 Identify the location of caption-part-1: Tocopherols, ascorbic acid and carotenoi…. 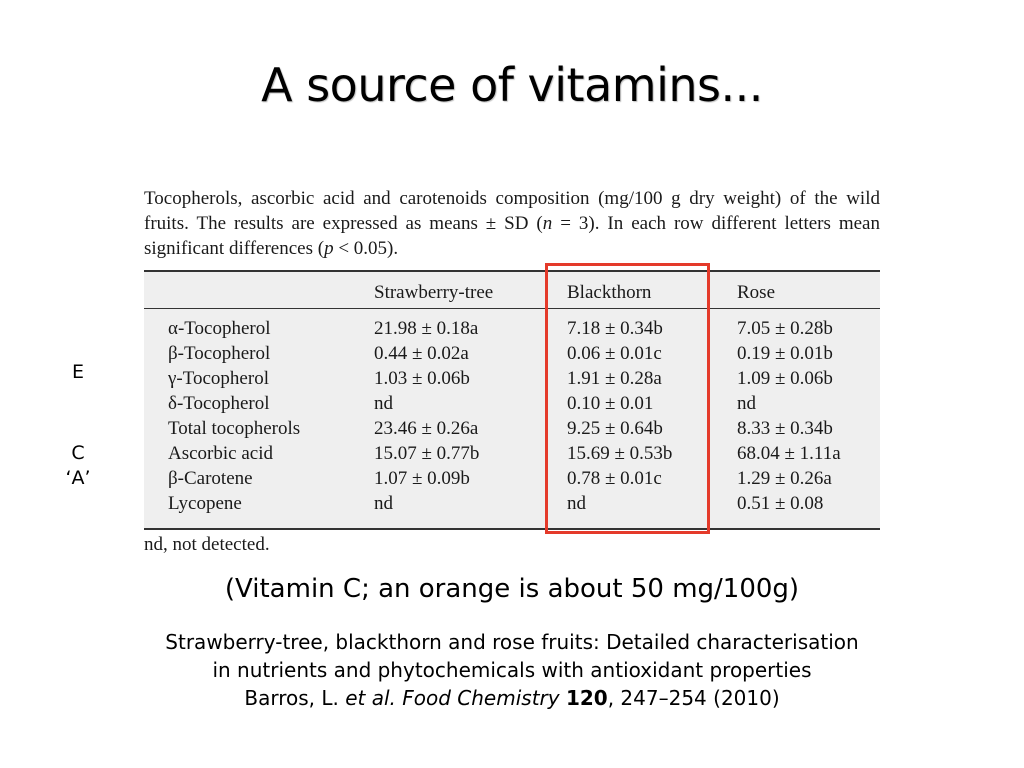
(512, 211).